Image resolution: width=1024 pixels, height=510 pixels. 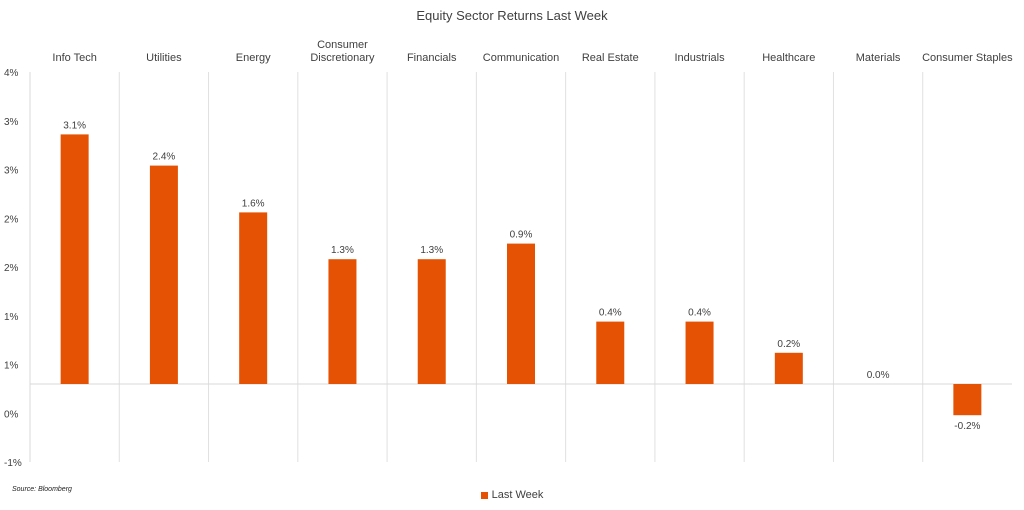 What do you see at coordinates (610, 58) in the screenshot?
I see `category-label: Real Estate` at bounding box center [610, 58].